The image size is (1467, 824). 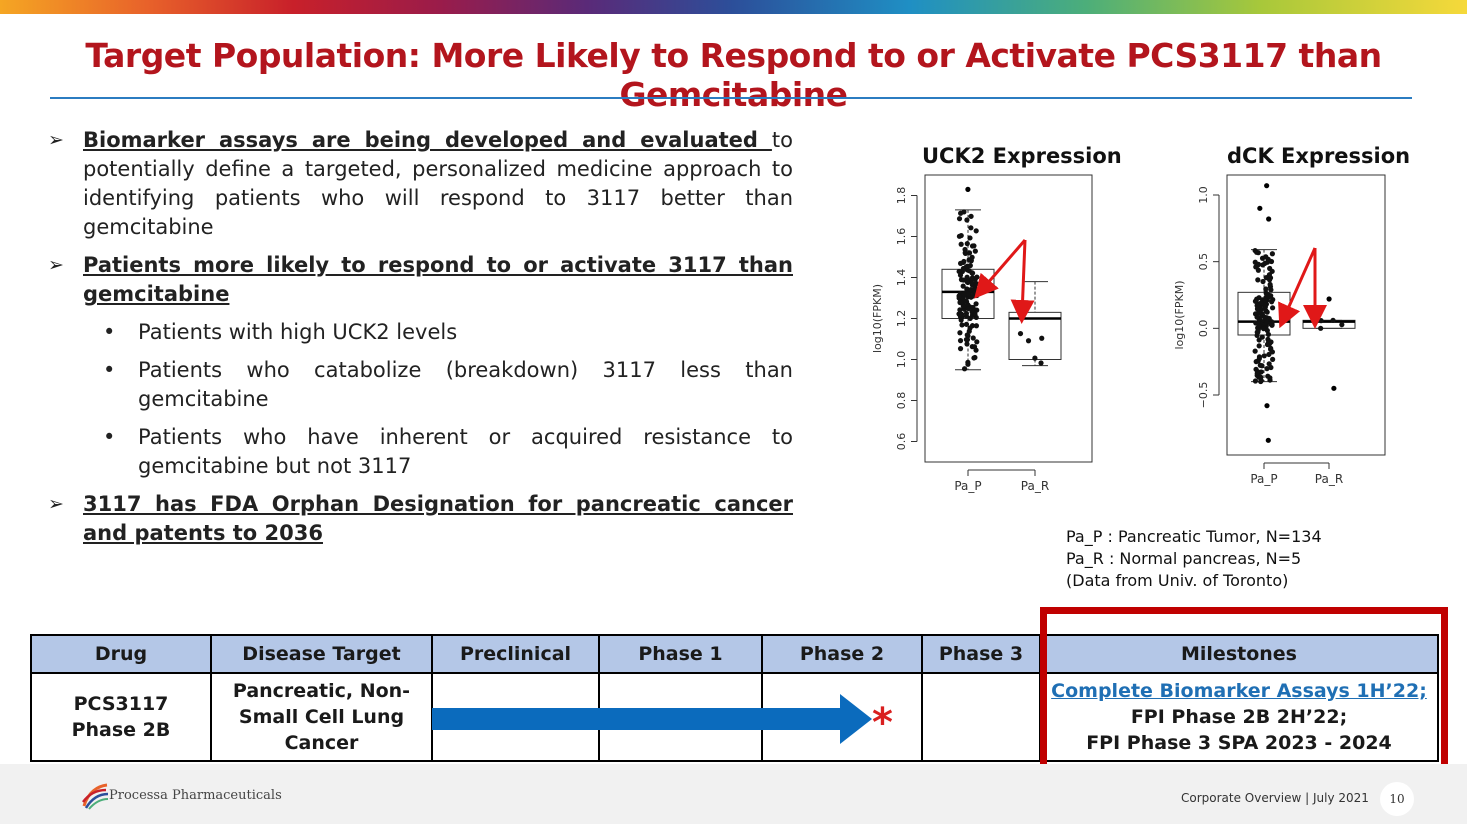 What do you see at coordinates (1239, 691) in the screenshot?
I see `milestone-link-biomarker: Complete Biomarker Assays 1H’22;` at bounding box center [1239, 691].